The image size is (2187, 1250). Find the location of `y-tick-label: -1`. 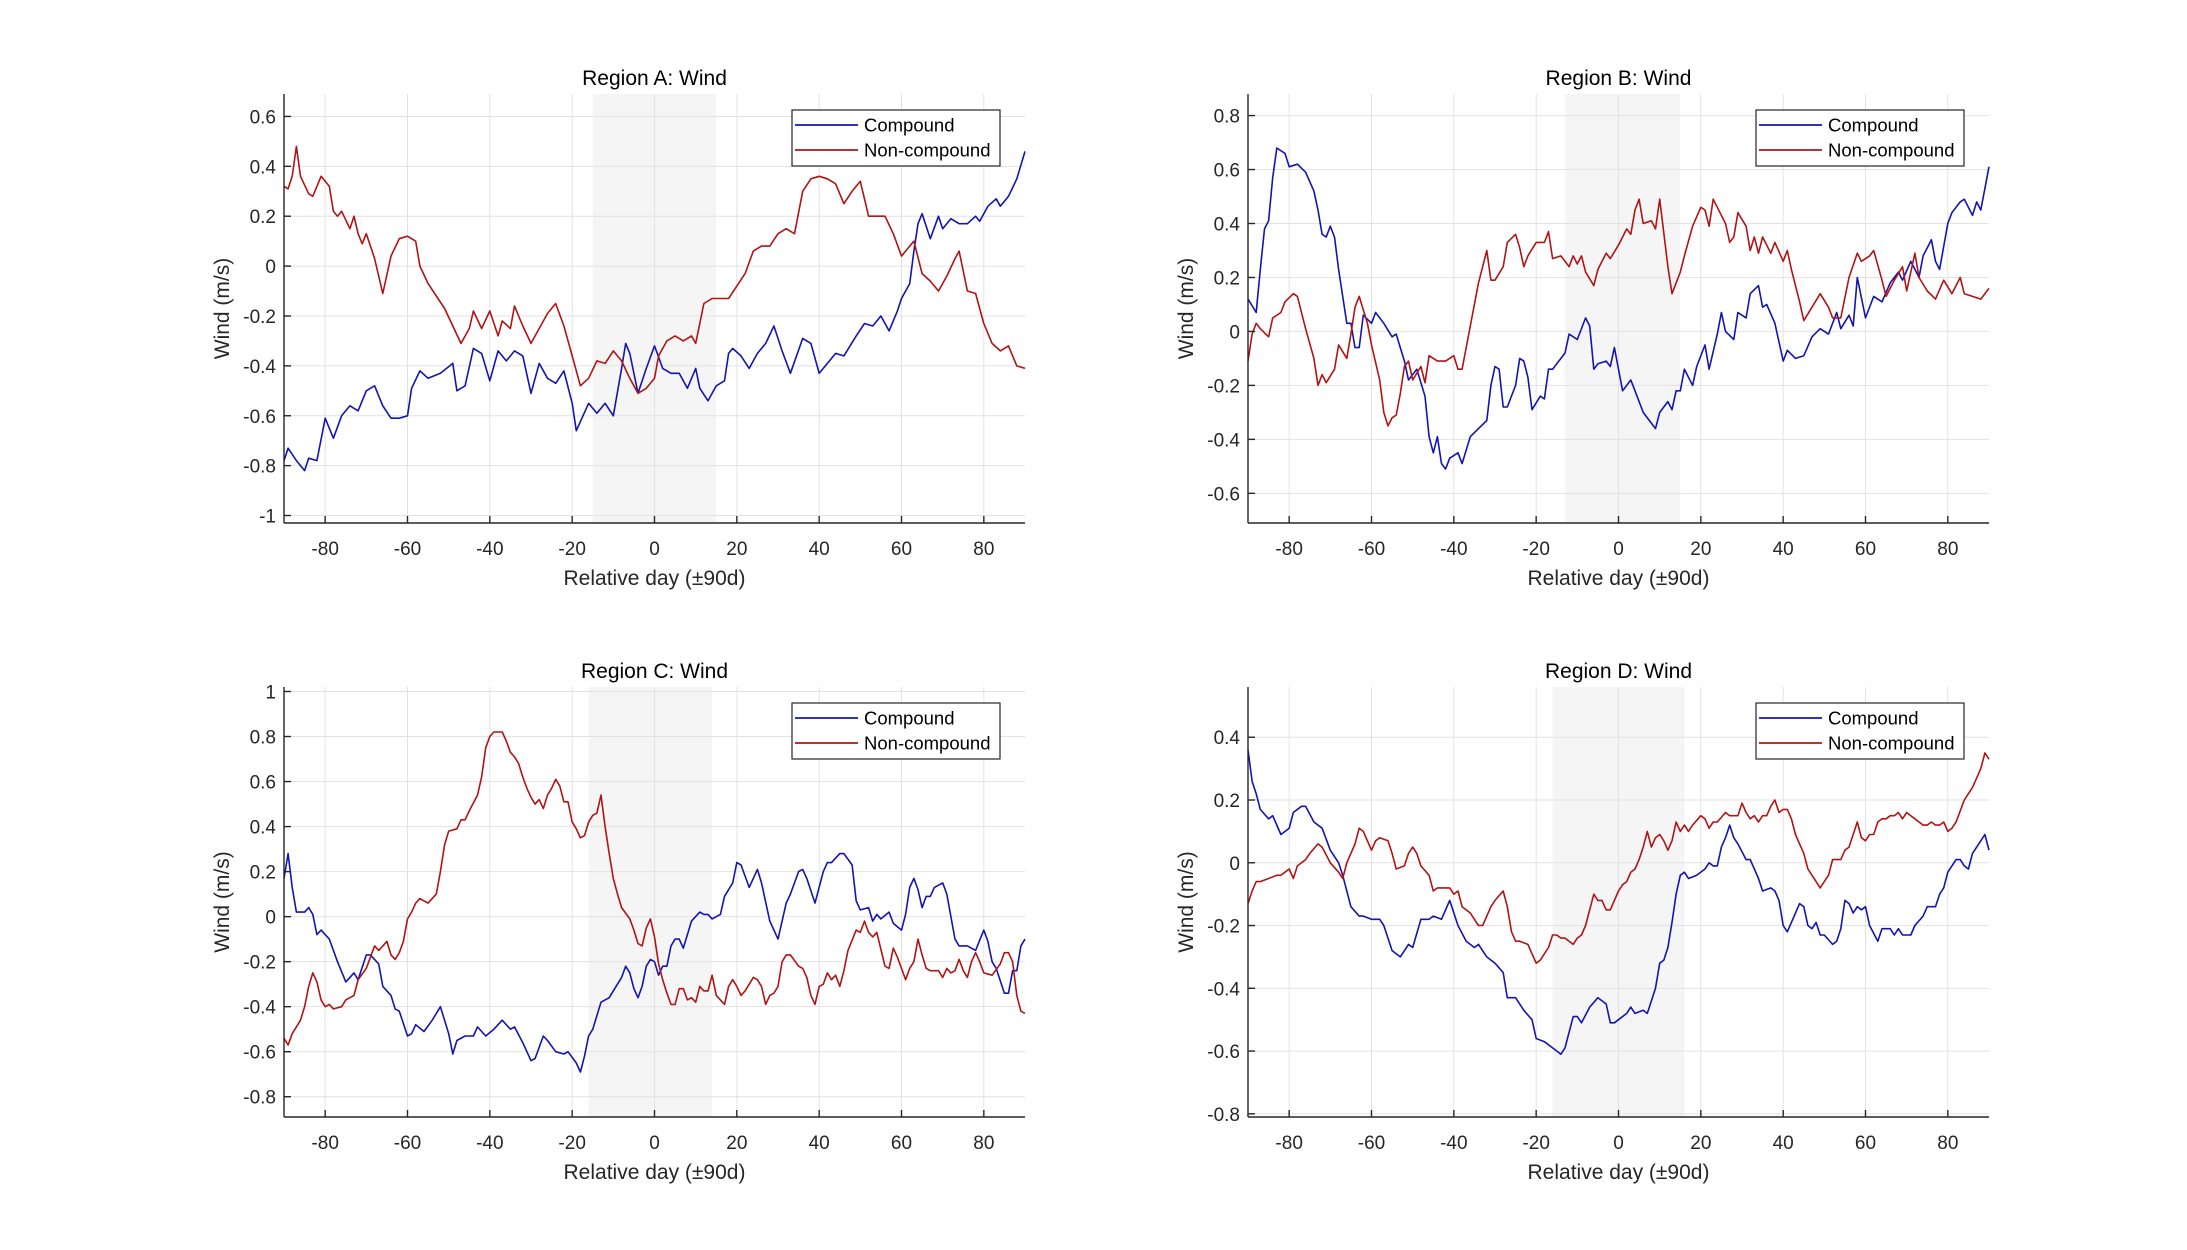

y-tick-label: -1 is located at coordinates (267, 517).